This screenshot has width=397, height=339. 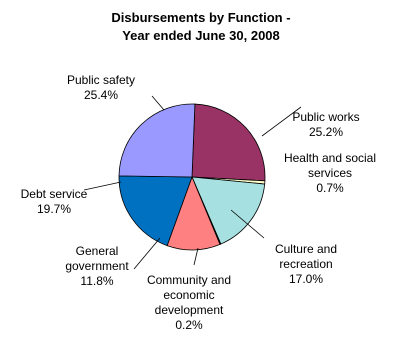 What do you see at coordinates (97, 251) in the screenshot?
I see `slice-label-line-4-0: General` at bounding box center [97, 251].